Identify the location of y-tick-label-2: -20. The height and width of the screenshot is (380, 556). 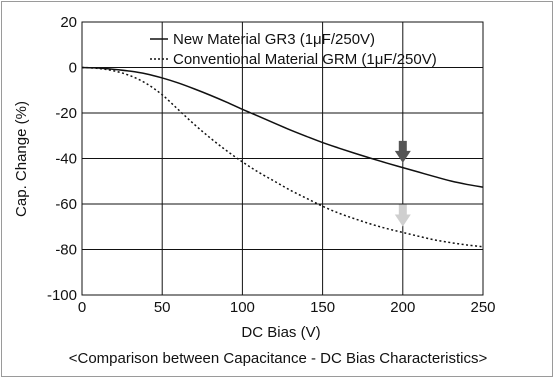
(66, 113).